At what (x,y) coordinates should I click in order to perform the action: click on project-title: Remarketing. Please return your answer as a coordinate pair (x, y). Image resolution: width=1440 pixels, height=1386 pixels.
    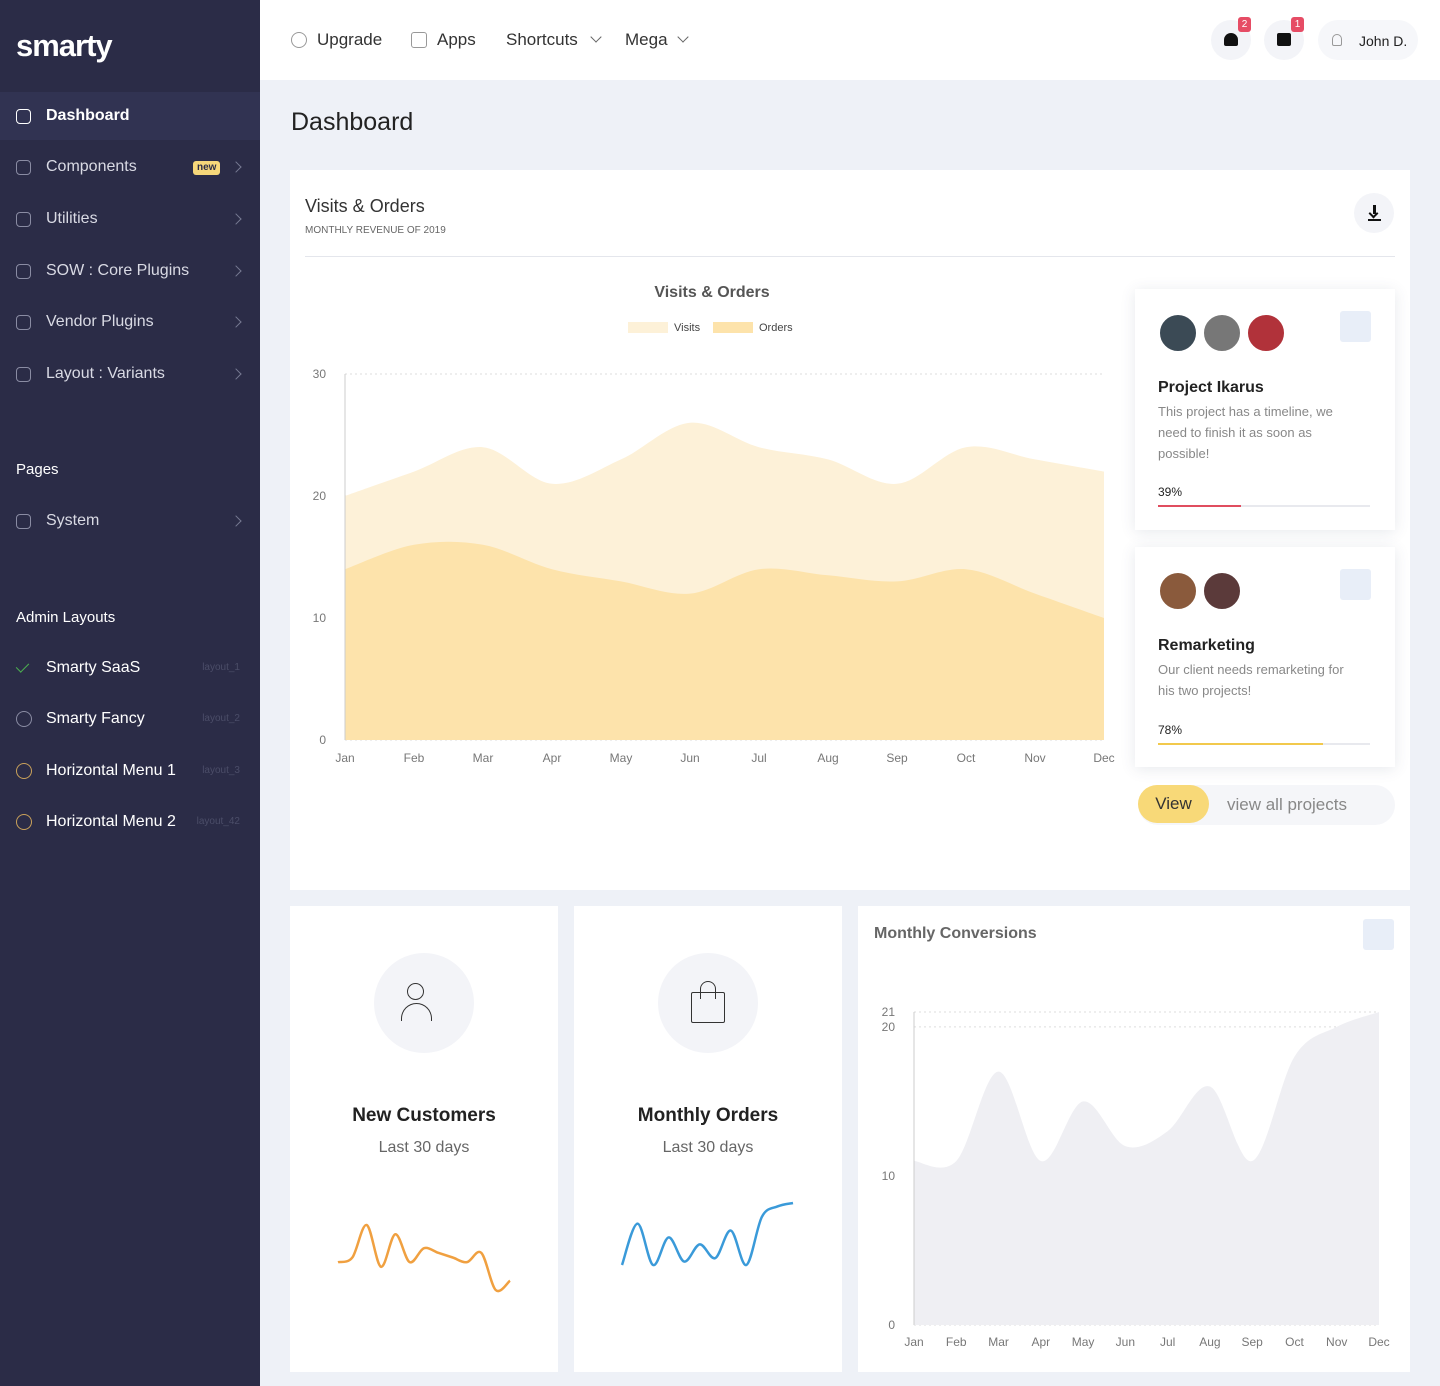
    Looking at the image, I should click on (1206, 646).